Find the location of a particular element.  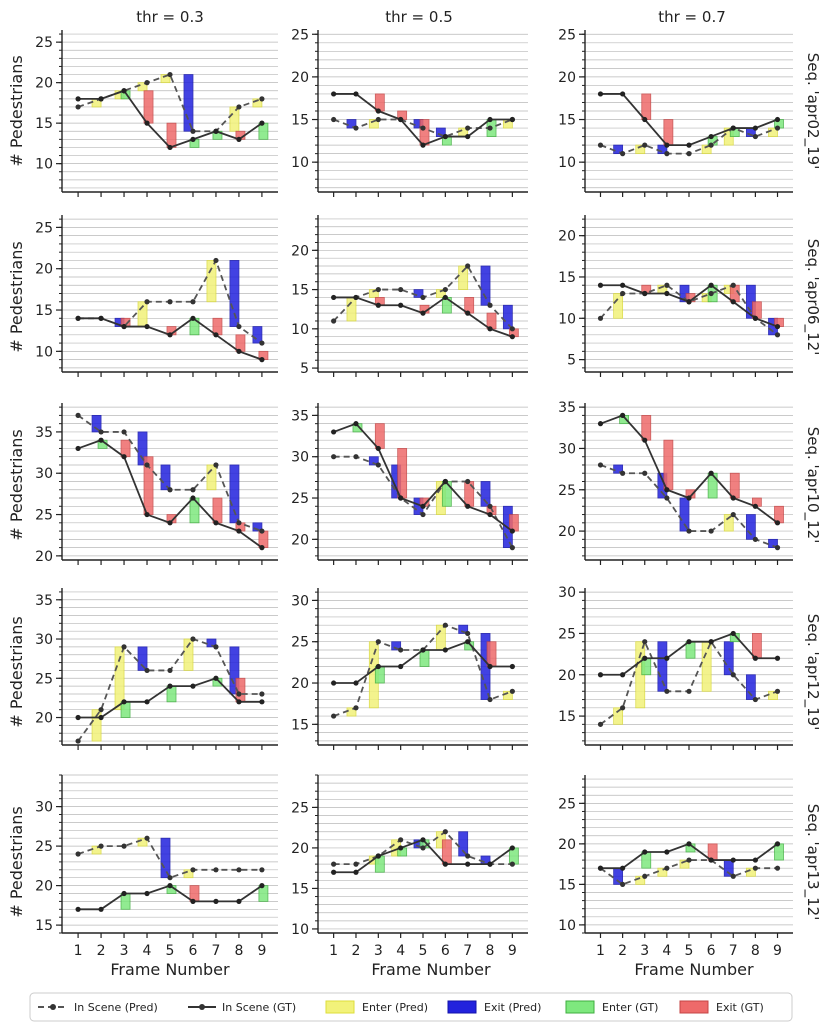

legend-swatch-enter-pred is located at coordinates (340, 1007).